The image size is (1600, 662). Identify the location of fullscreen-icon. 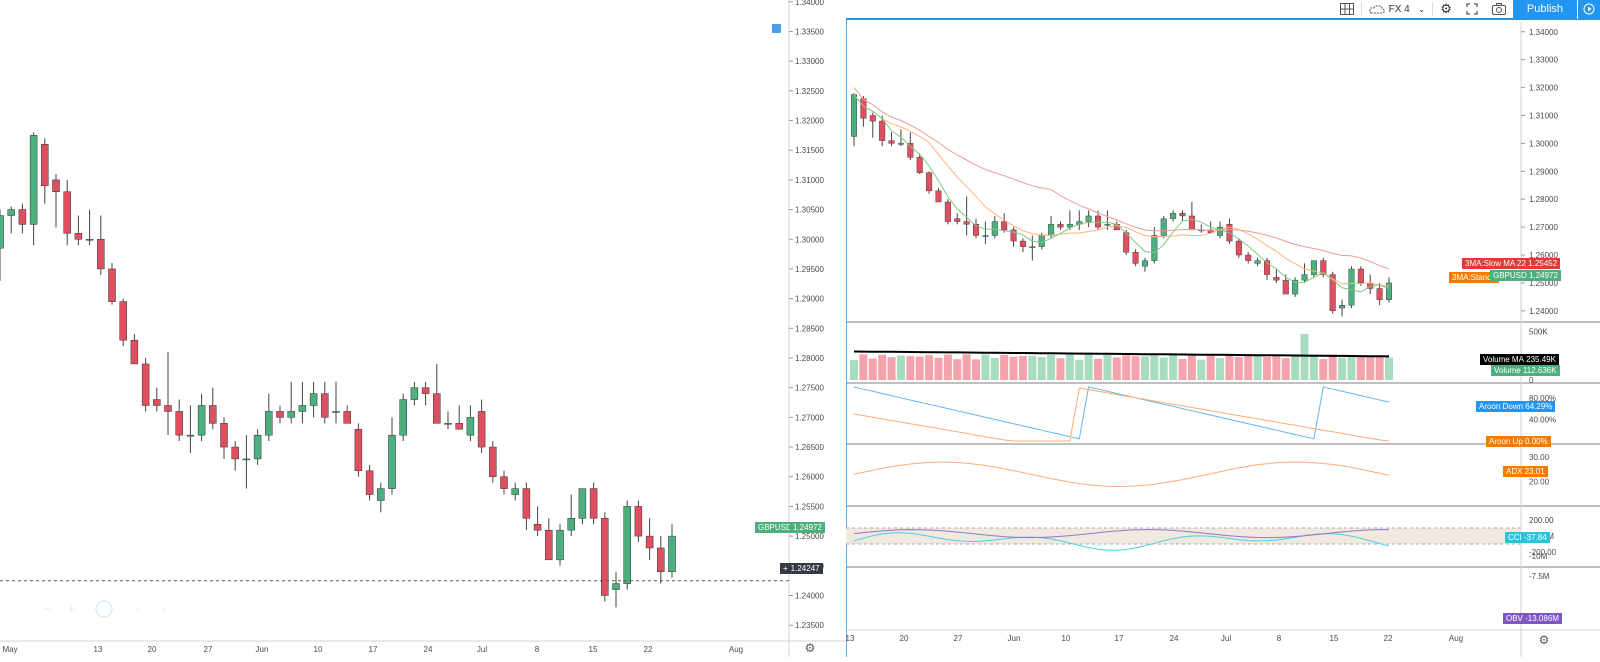
(1472, 9).